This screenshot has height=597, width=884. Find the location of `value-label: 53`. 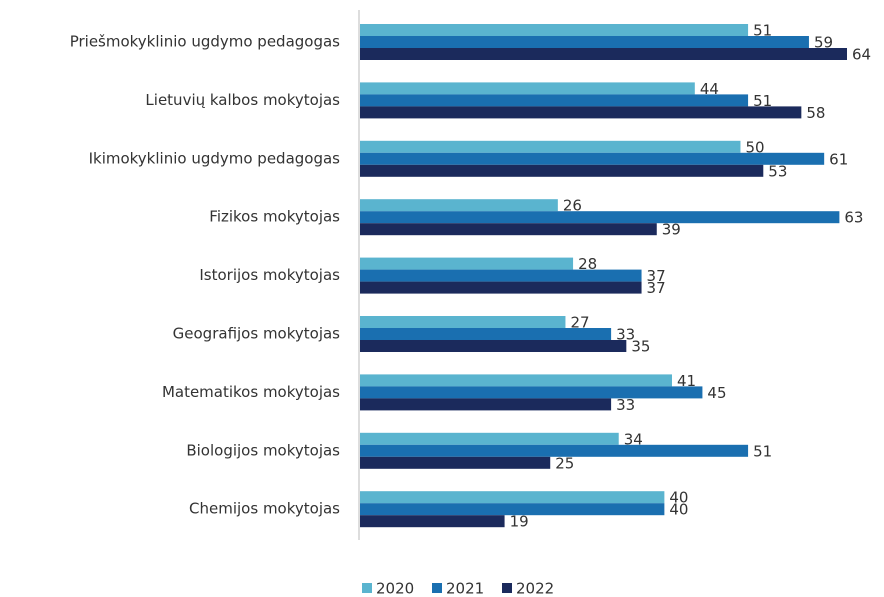

value-label: 53 is located at coordinates (777, 171).